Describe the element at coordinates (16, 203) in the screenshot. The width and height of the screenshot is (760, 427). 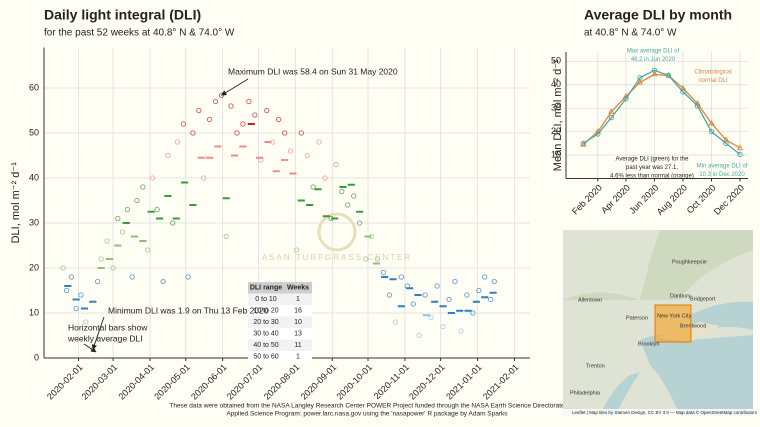
I see `y-axis-label: DLI, mol m⁻² d⁻¹` at that location.